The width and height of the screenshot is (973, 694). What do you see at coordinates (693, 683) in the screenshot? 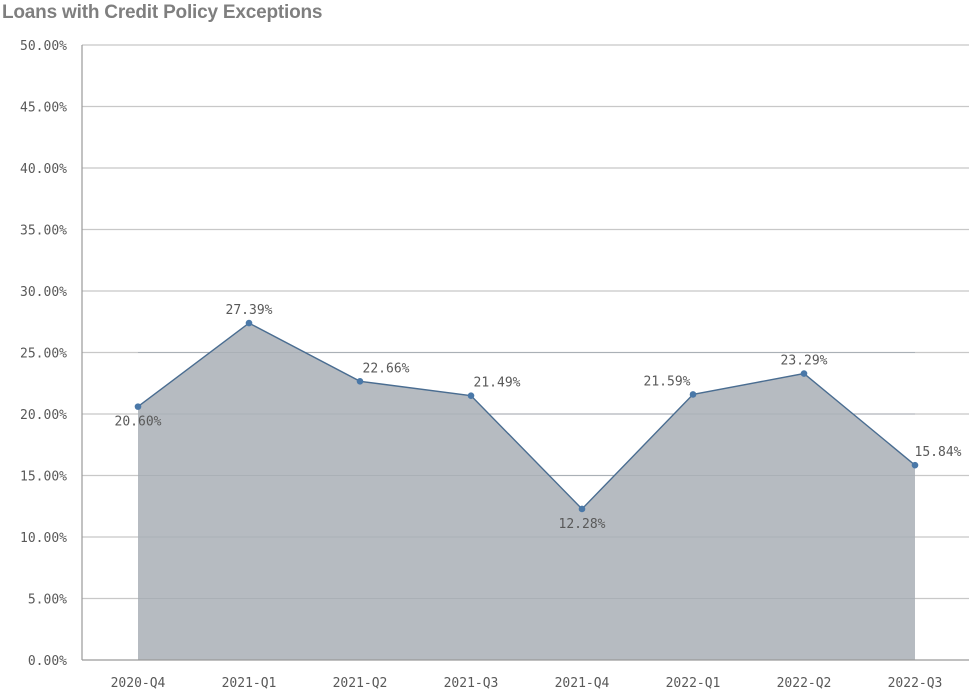
I see `x-tick-label: 2022-Q1` at bounding box center [693, 683].